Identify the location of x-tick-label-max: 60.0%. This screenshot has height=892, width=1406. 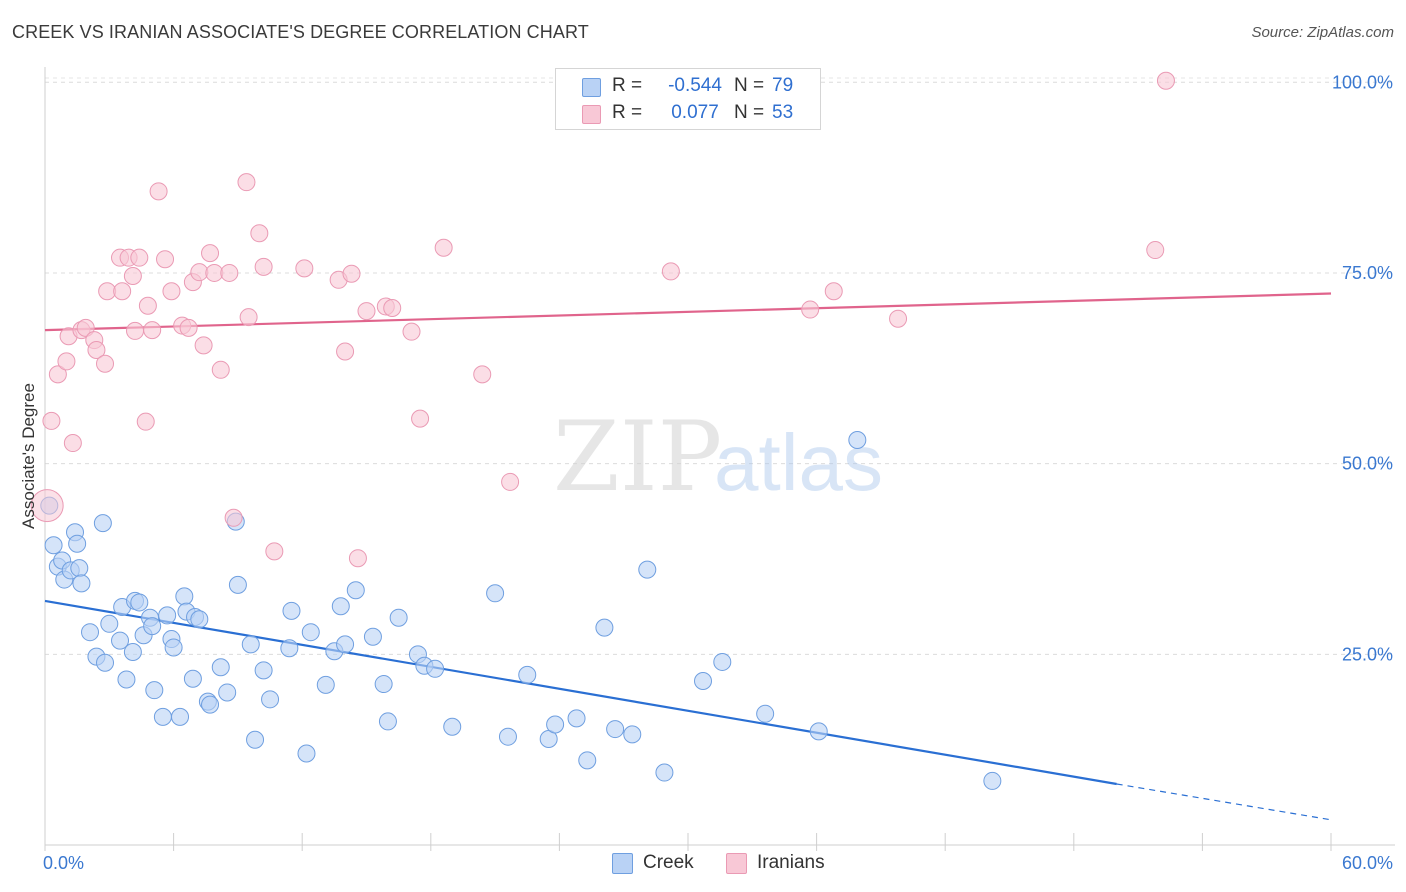
(1367, 863).